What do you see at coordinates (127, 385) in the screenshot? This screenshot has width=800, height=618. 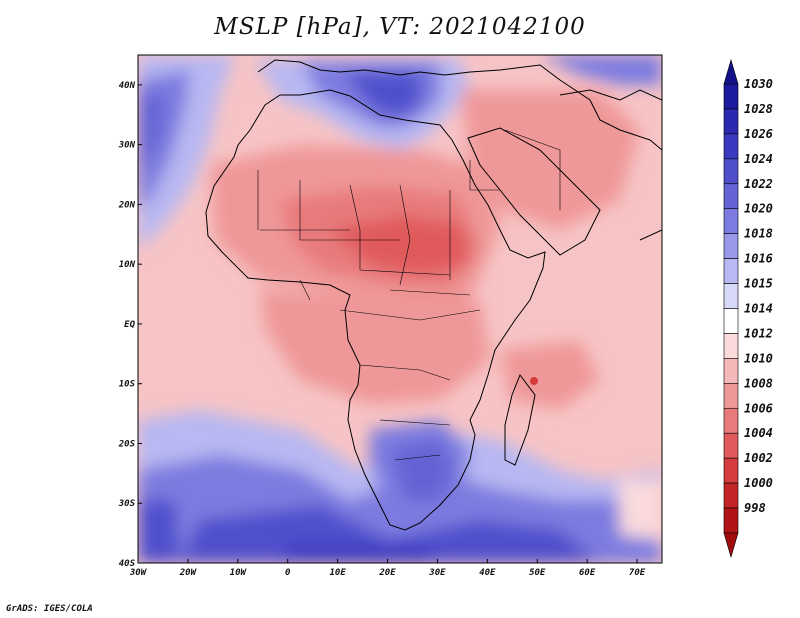 I see `y-tick-label: 10S` at bounding box center [127, 385].